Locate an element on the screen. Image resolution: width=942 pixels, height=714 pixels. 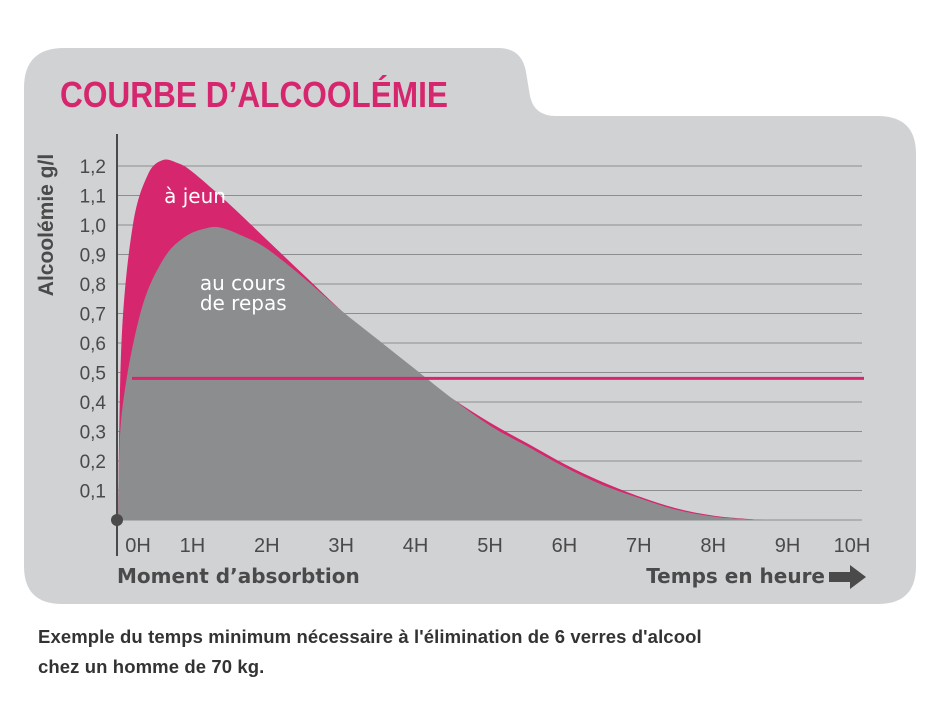
y-tick-label: 0,7 is located at coordinates (93, 315).